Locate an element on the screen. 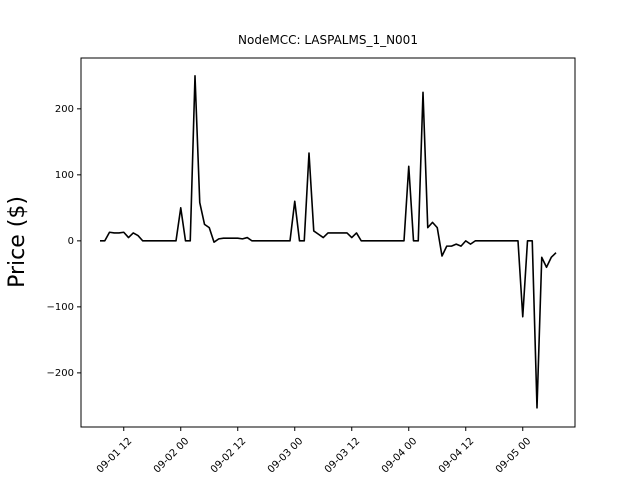  x-tick-label: 09-03 12 is located at coordinates (343, 456).